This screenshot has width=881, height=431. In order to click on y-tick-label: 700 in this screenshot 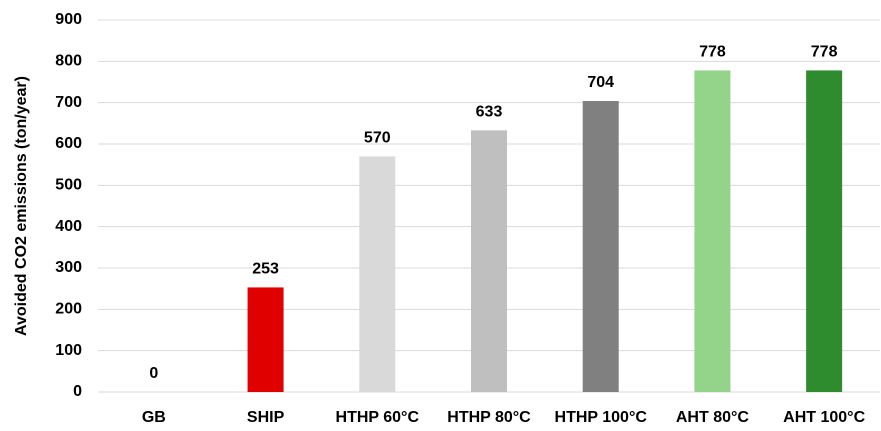, I will do `click(68, 102)`.